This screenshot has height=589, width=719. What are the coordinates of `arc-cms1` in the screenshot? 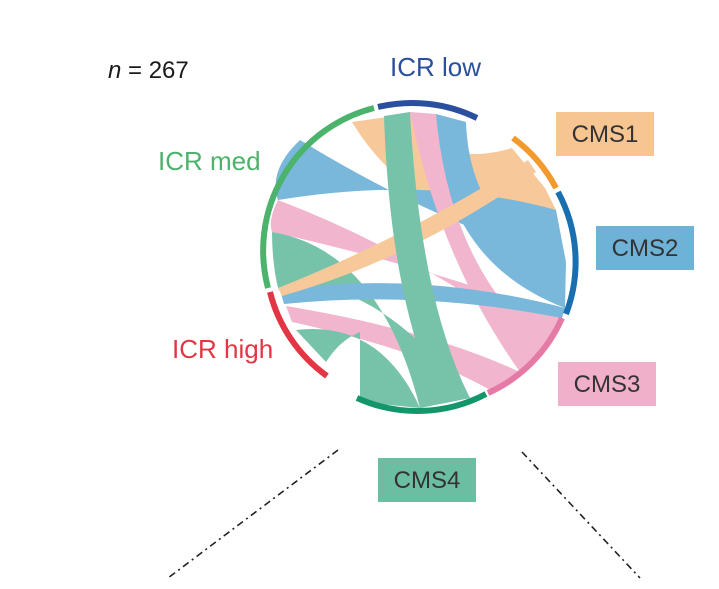 It's located at (535, 162).